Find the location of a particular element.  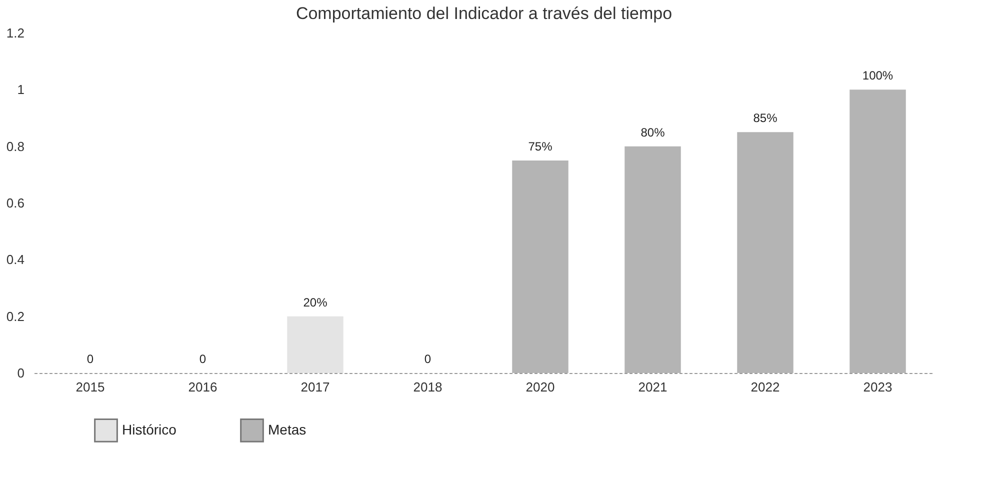

x-tick-label: 2023 is located at coordinates (877, 387).